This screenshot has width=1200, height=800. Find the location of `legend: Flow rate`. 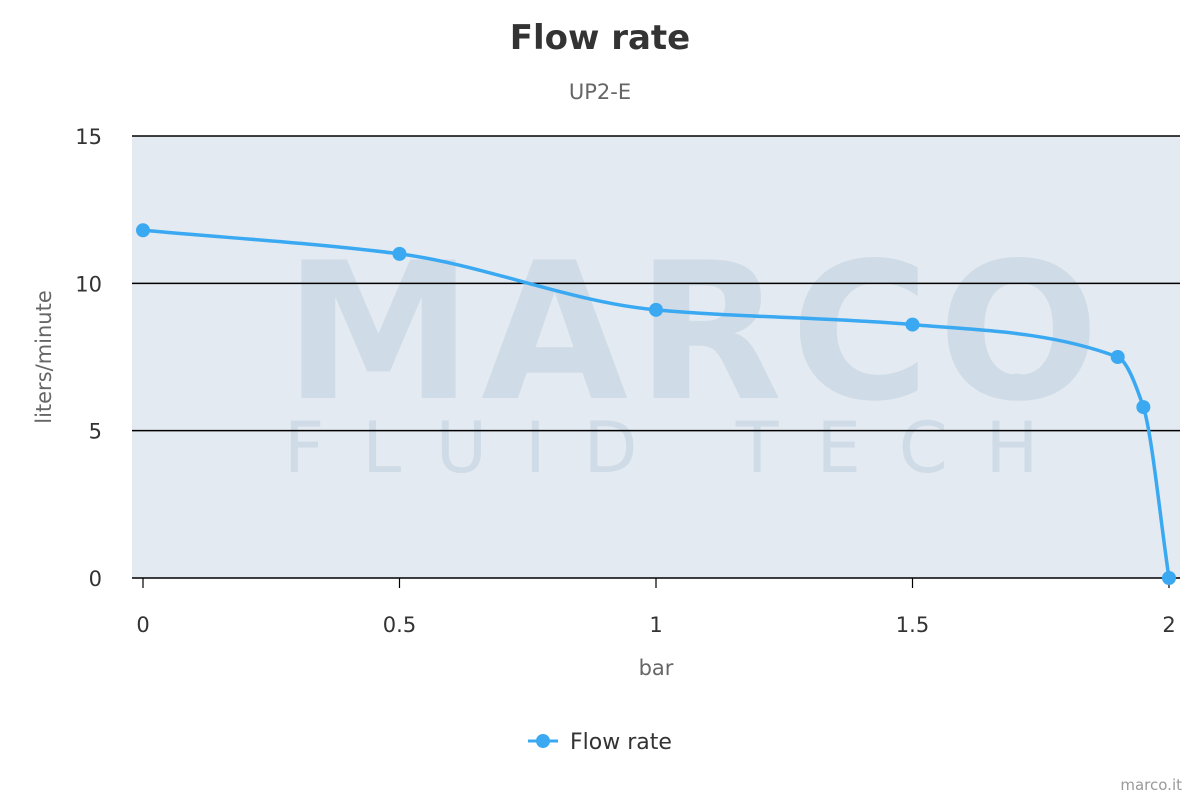

legend: Flow rate is located at coordinates (600, 742).